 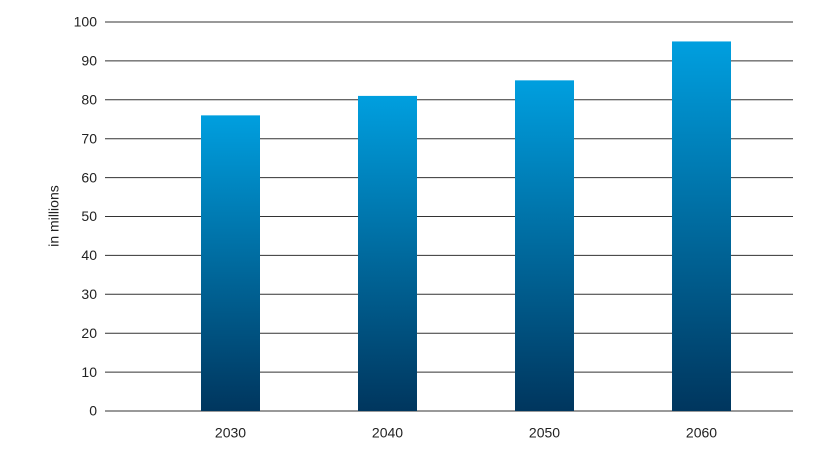 What do you see at coordinates (86, 22) in the screenshot?
I see `y-tick-label: 100` at bounding box center [86, 22].